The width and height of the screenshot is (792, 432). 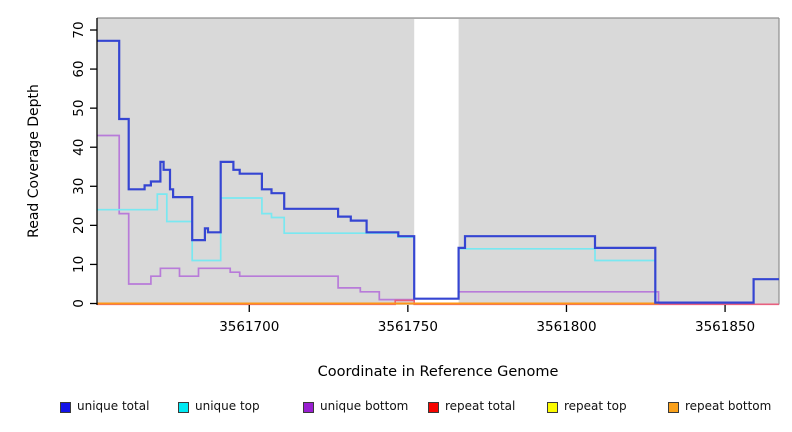 I want to click on legend-label: repeat bottom, so click(x=728, y=406).